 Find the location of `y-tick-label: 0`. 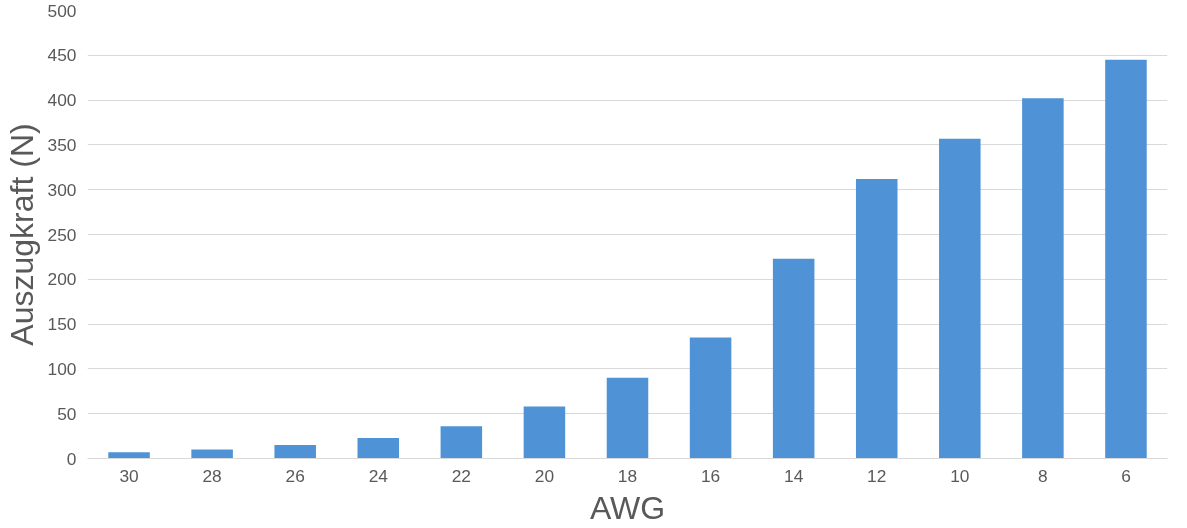

y-tick-label: 0 is located at coordinates (71, 458).